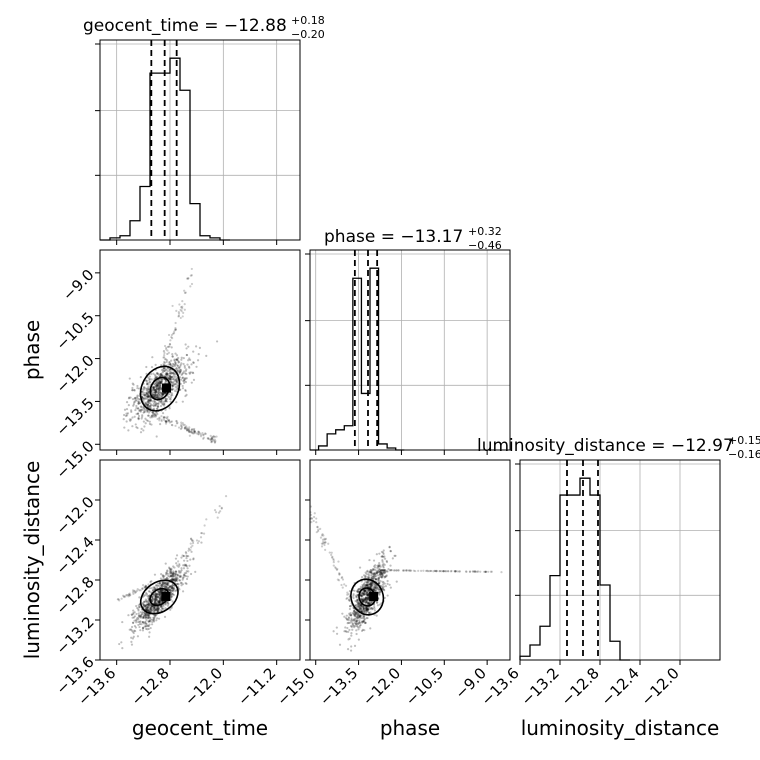 Image resolution: width=760 pixels, height=760 pixels. Describe the element at coordinates (599, 584) in the screenshot. I see `panel-hist-luminosity-distance: −13.6−13.2−12.8−12.4−12.0` at that location.